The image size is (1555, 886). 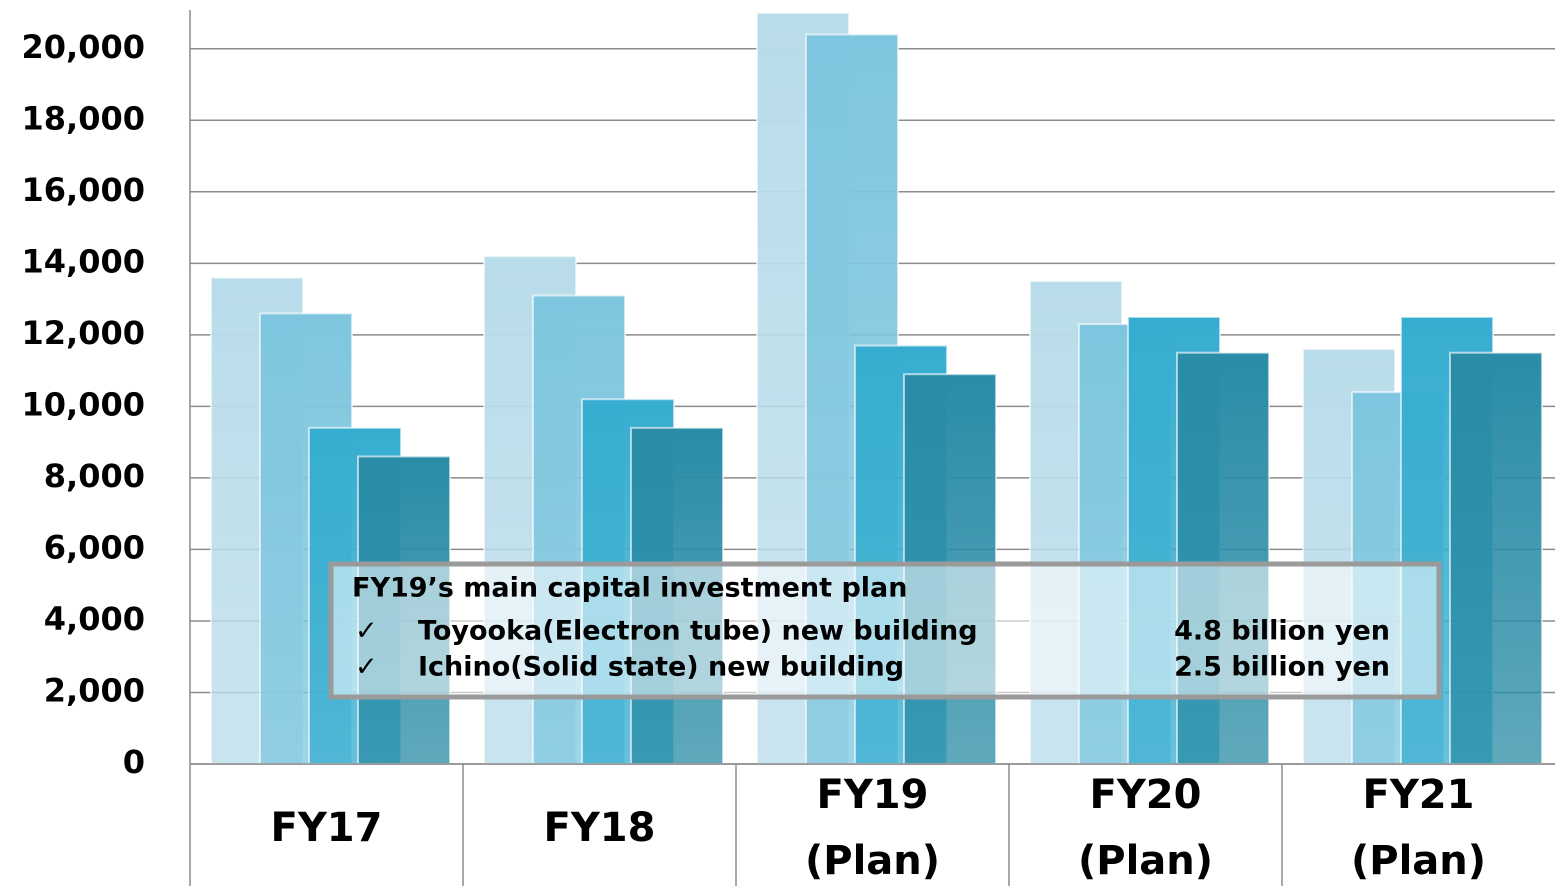 What do you see at coordinates (83, 404) in the screenshot?
I see `y-tick-label: 10,000` at bounding box center [83, 404].